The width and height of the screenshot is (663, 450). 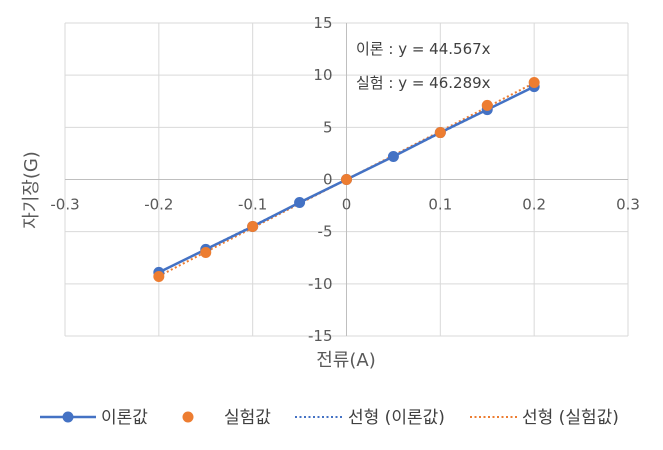 I want to click on legend-item-theory: 이론값, so click(x=94, y=418).